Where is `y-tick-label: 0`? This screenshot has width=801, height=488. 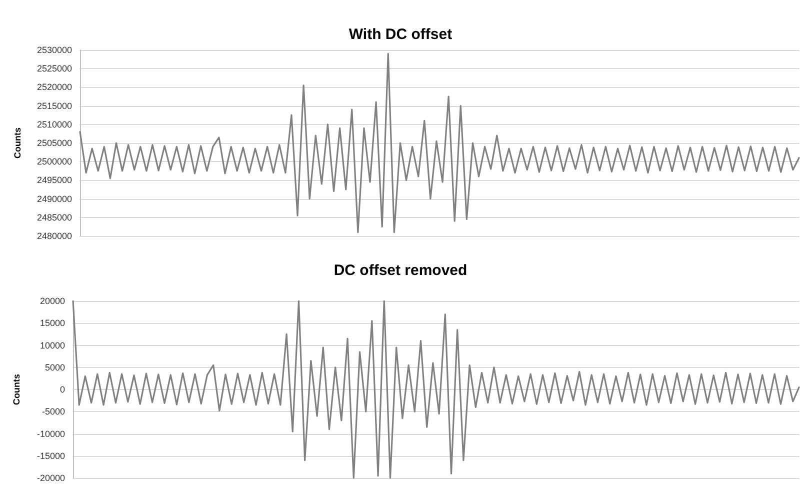 y-tick-label: 0 is located at coordinates (62, 389).